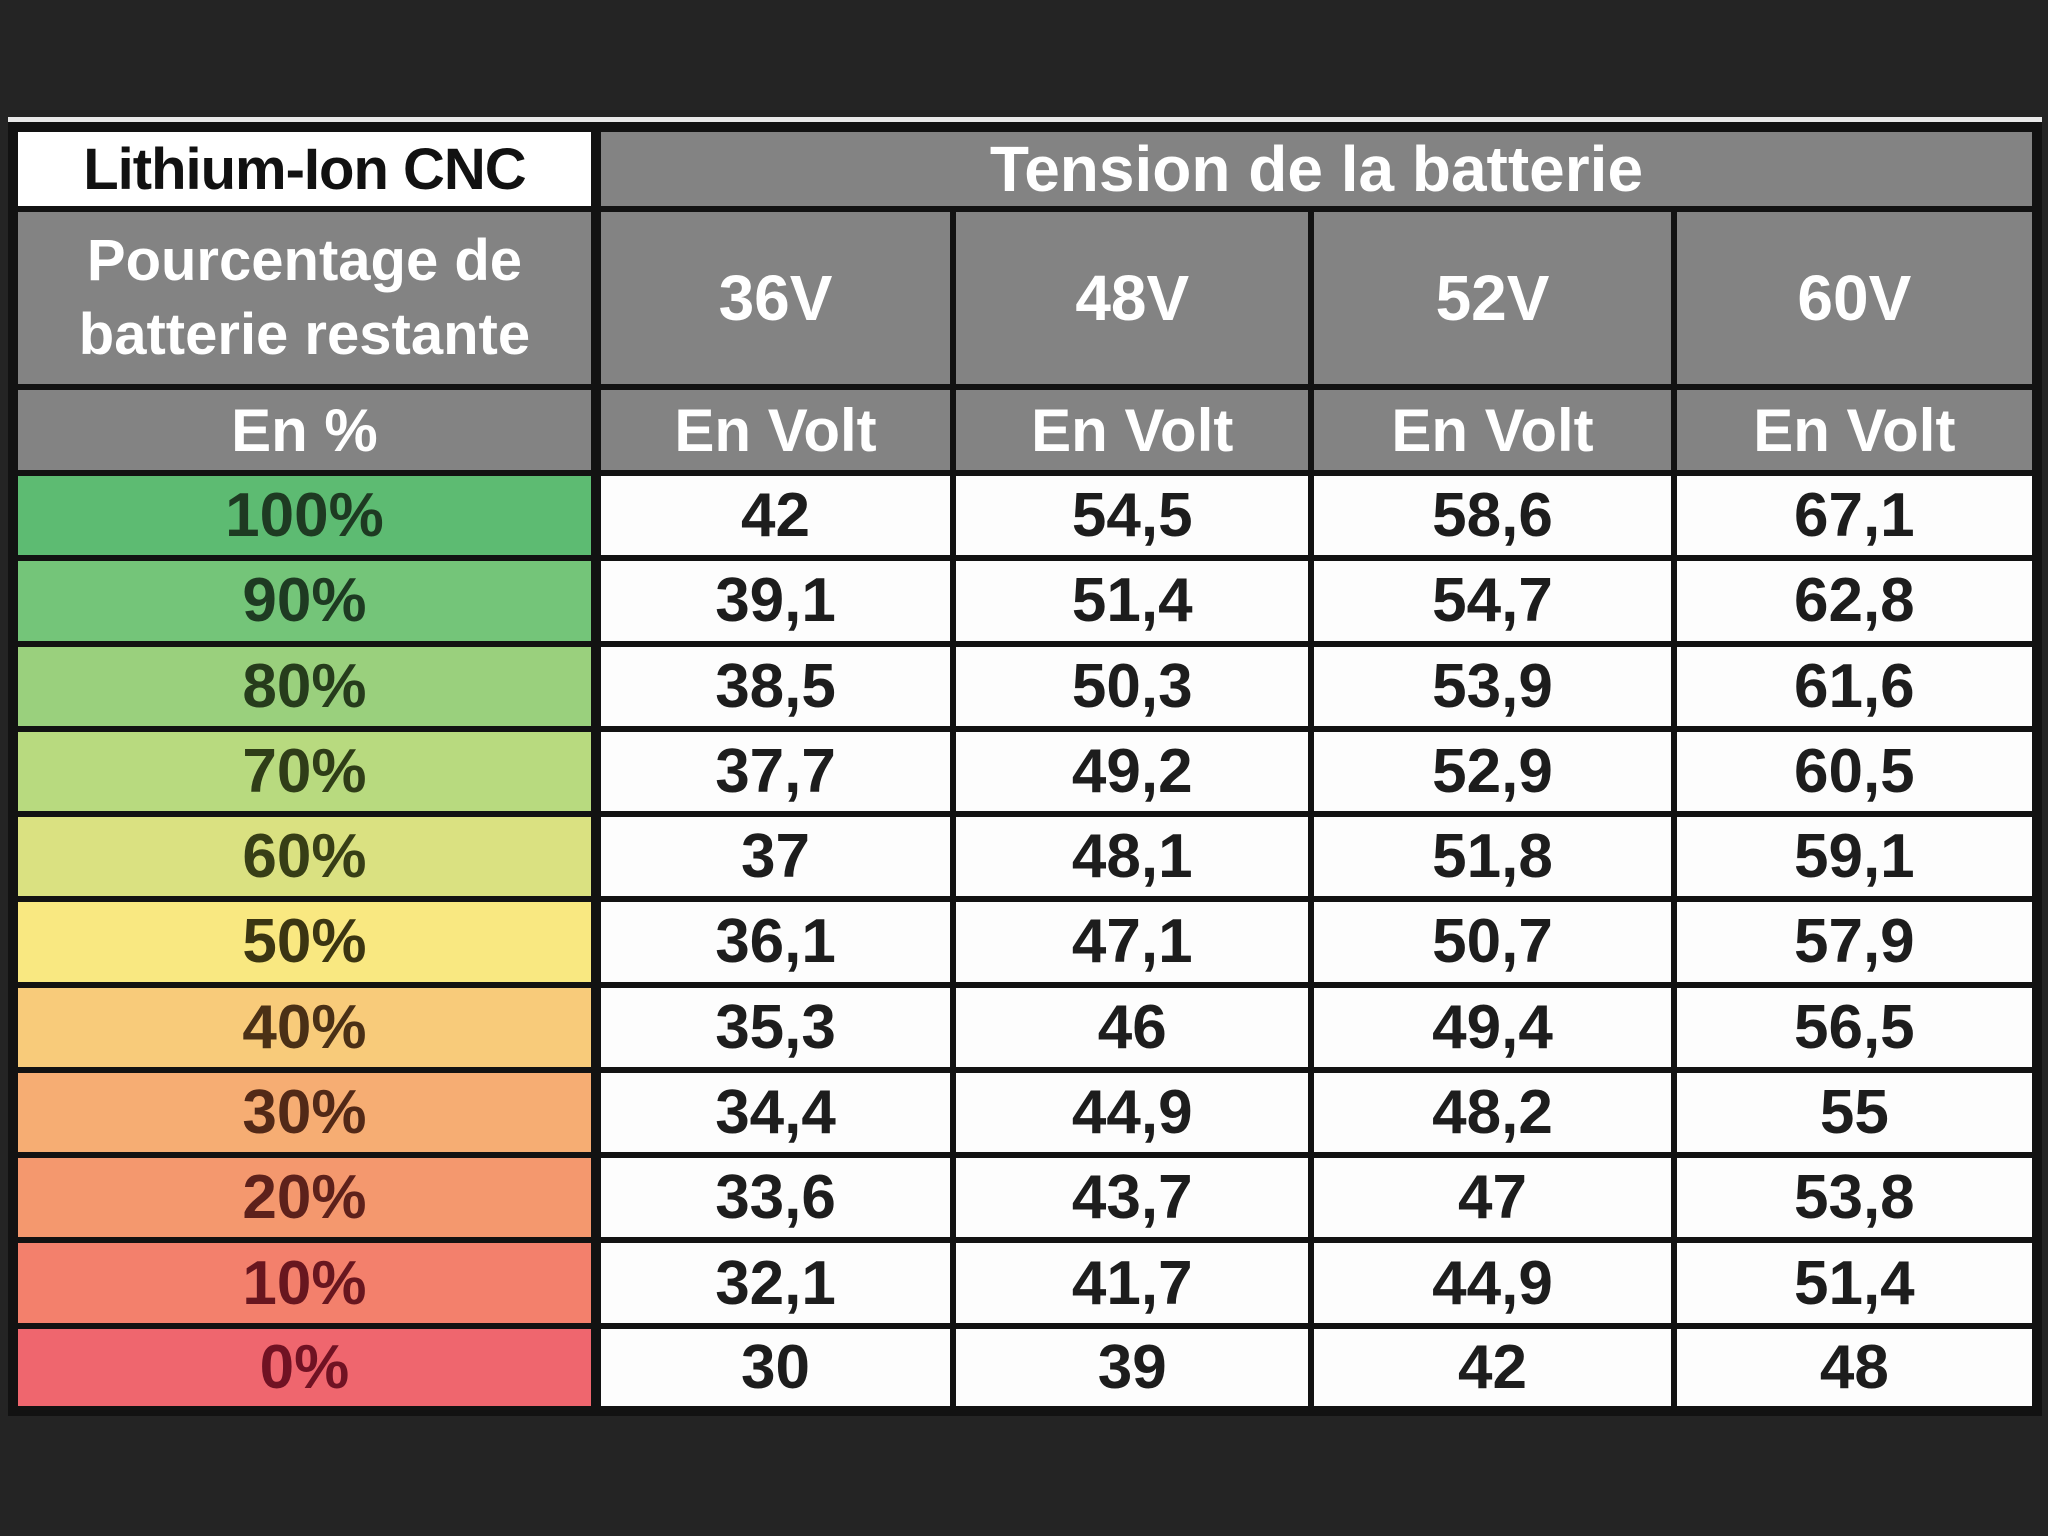 This screenshot has width=2048, height=1536. Describe the element at coordinates (1132, 1283) in the screenshot. I see `voltage-value-cell: 41,7` at that location.